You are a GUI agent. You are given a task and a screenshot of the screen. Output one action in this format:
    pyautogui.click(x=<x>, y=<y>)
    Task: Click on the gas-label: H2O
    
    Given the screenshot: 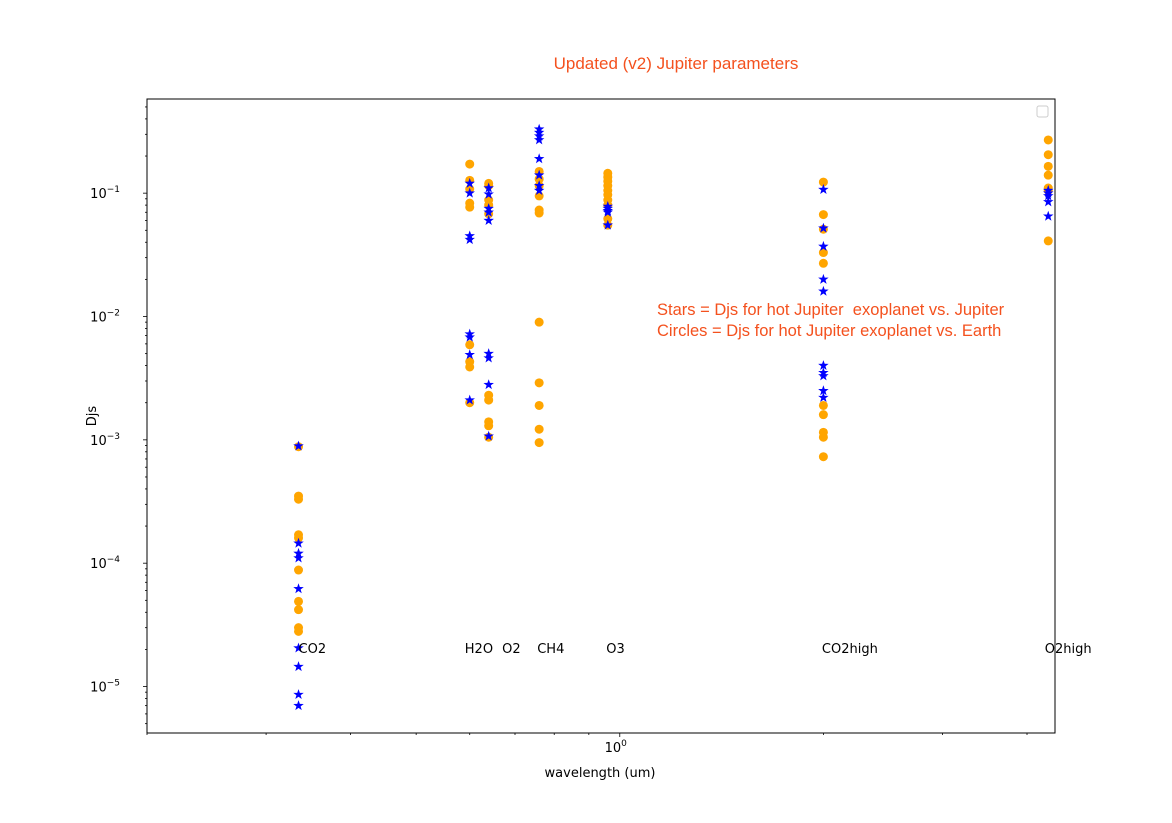 What is the action you would take?
    pyautogui.click(x=479, y=649)
    